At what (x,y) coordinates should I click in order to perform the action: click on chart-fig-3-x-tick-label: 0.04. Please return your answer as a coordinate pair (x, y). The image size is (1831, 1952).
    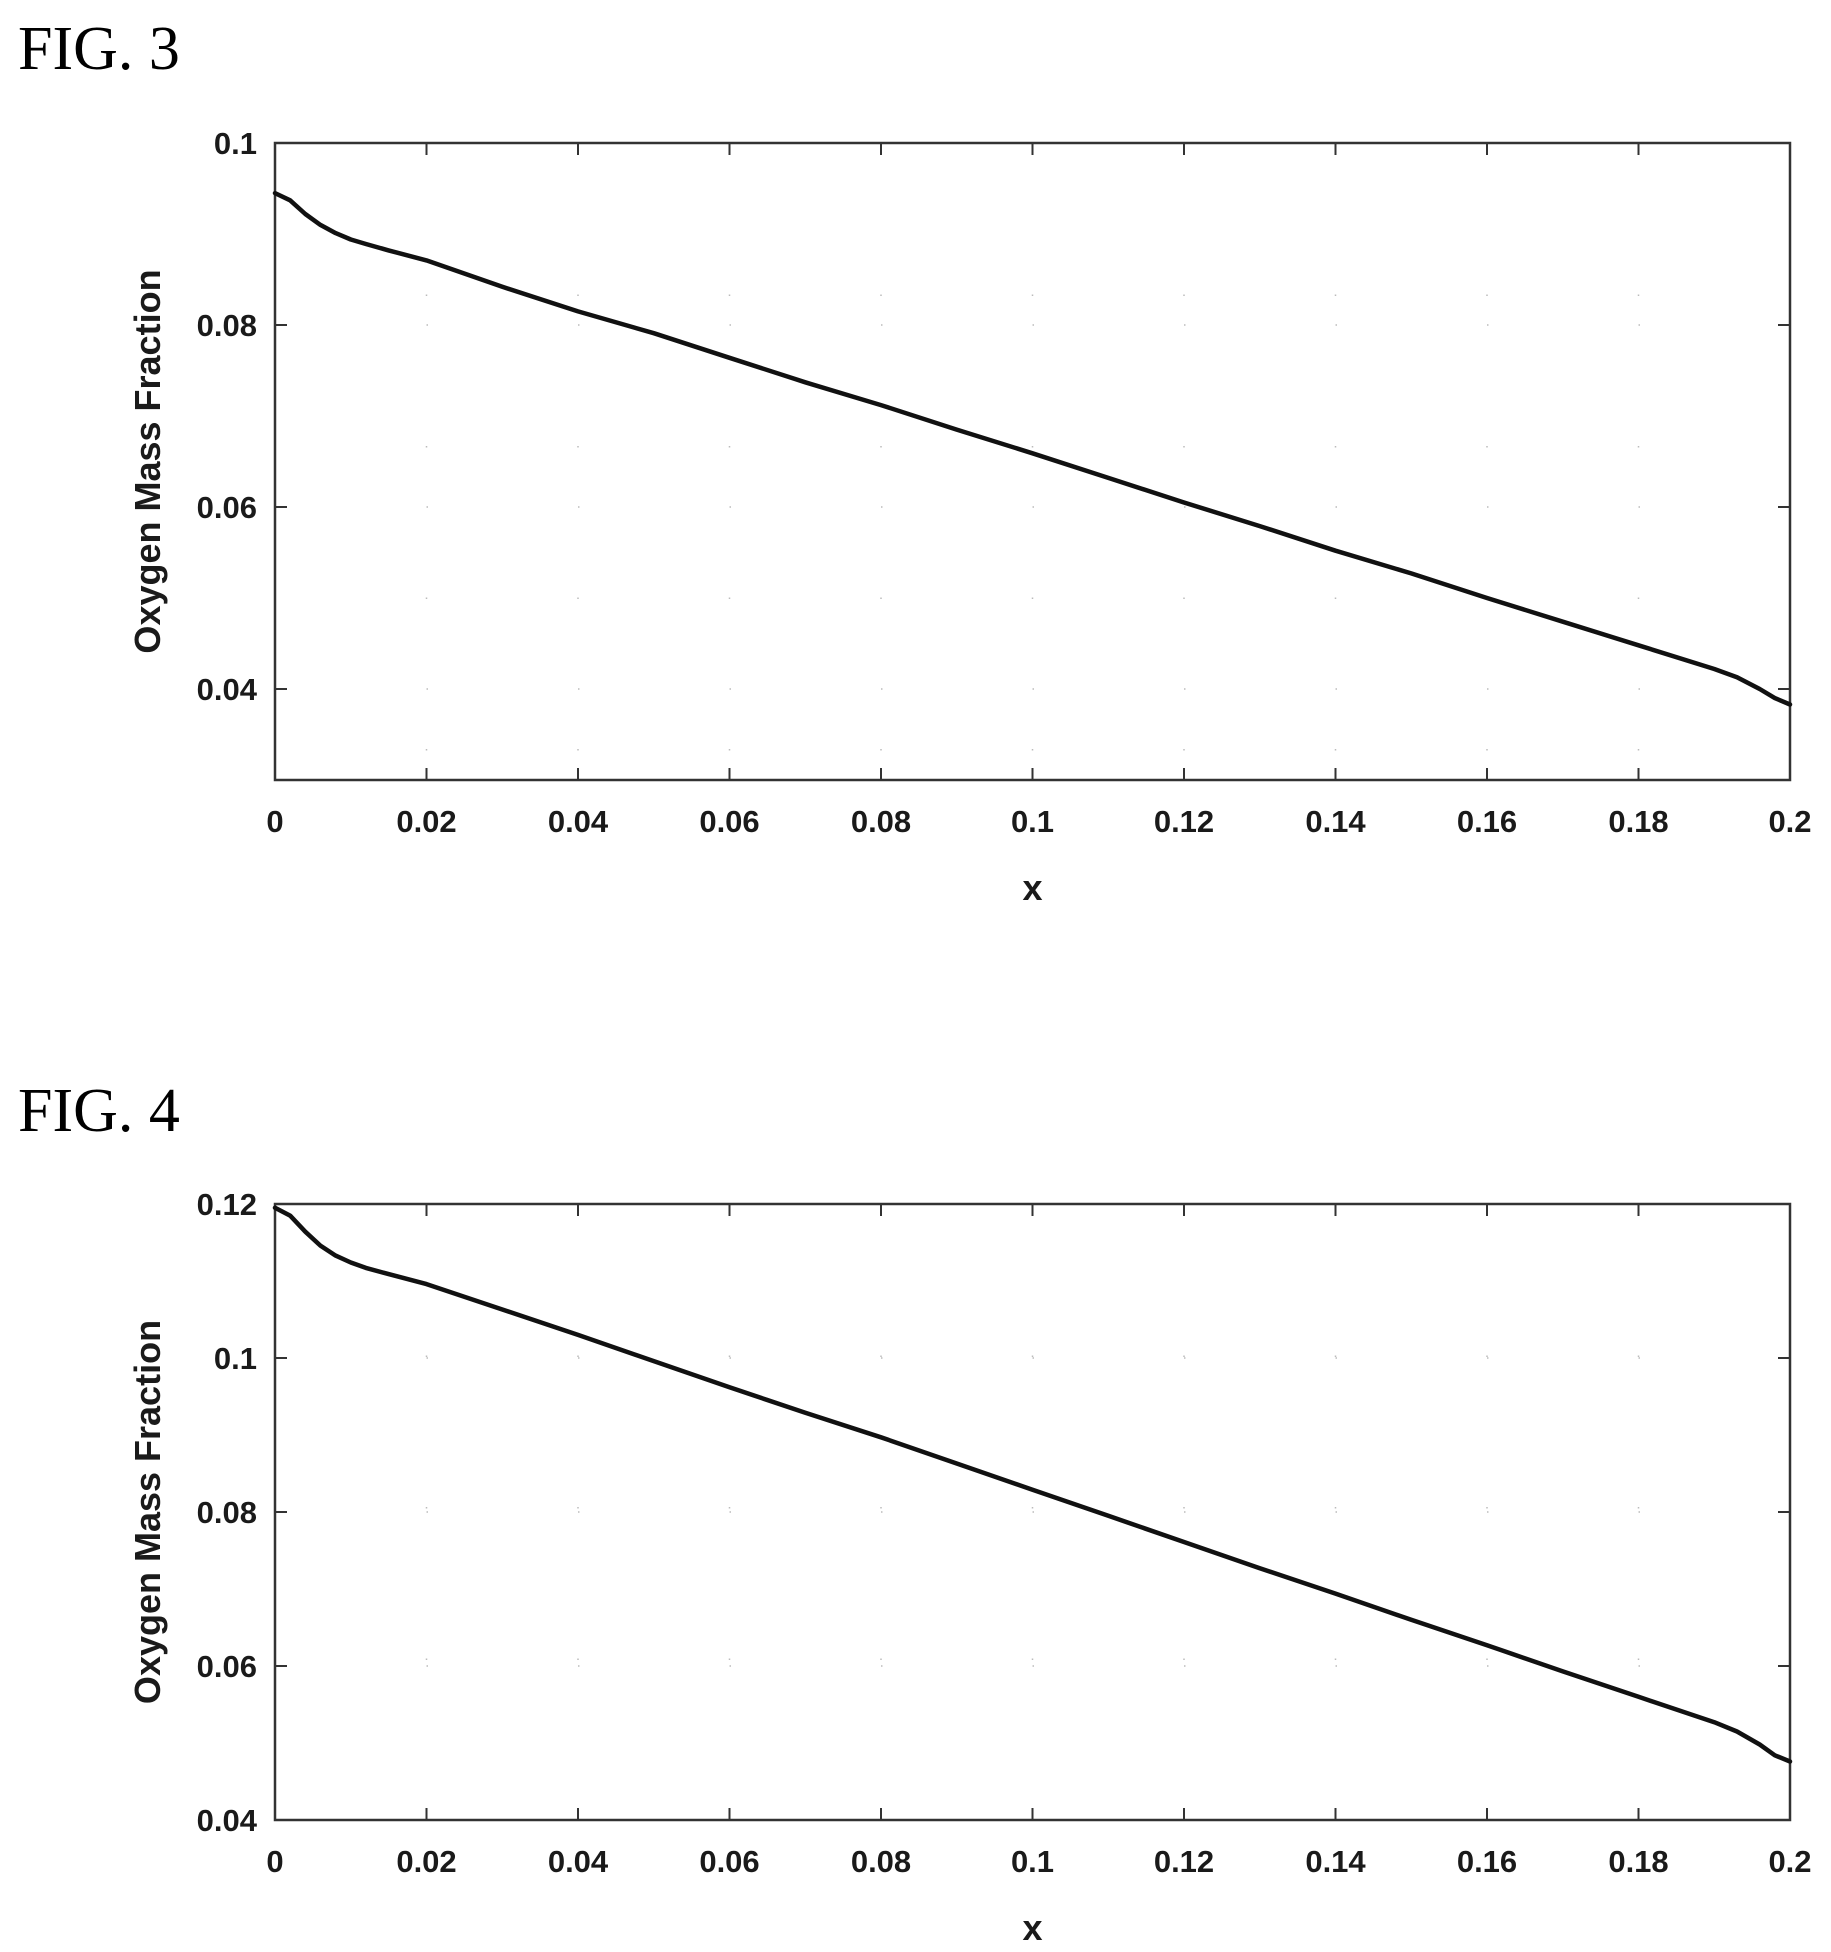
    Looking at the image, I should click on (578, 821).